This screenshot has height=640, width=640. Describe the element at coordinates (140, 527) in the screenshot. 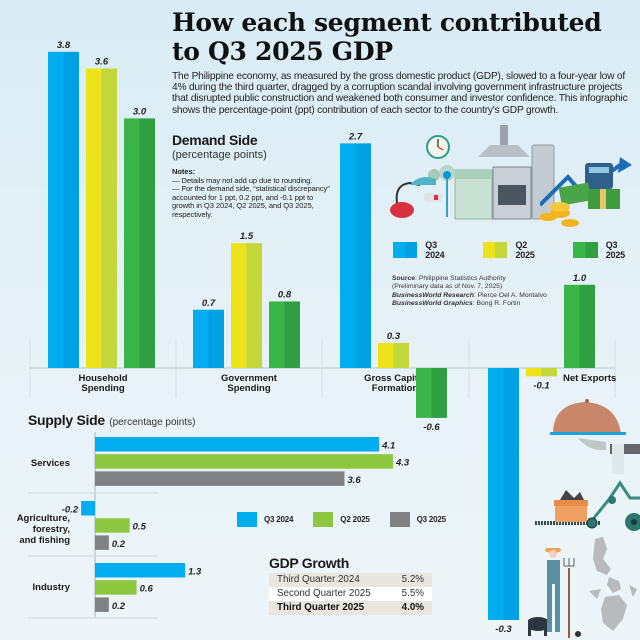

I see `data-label: 0.5` at that location.